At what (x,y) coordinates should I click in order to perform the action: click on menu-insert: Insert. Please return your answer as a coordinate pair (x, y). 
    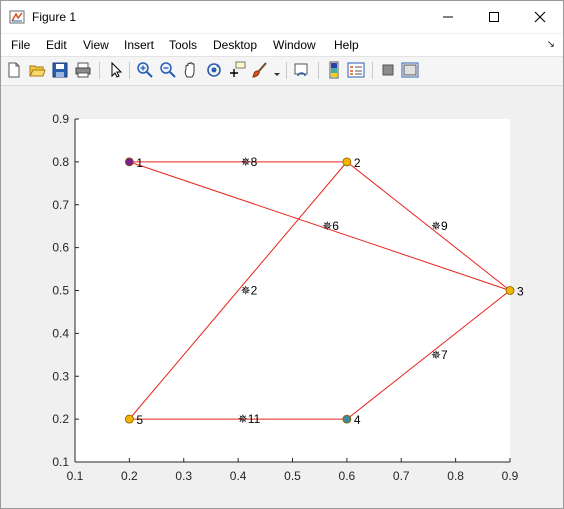
    Looking at the image, I should click on (139, 45).